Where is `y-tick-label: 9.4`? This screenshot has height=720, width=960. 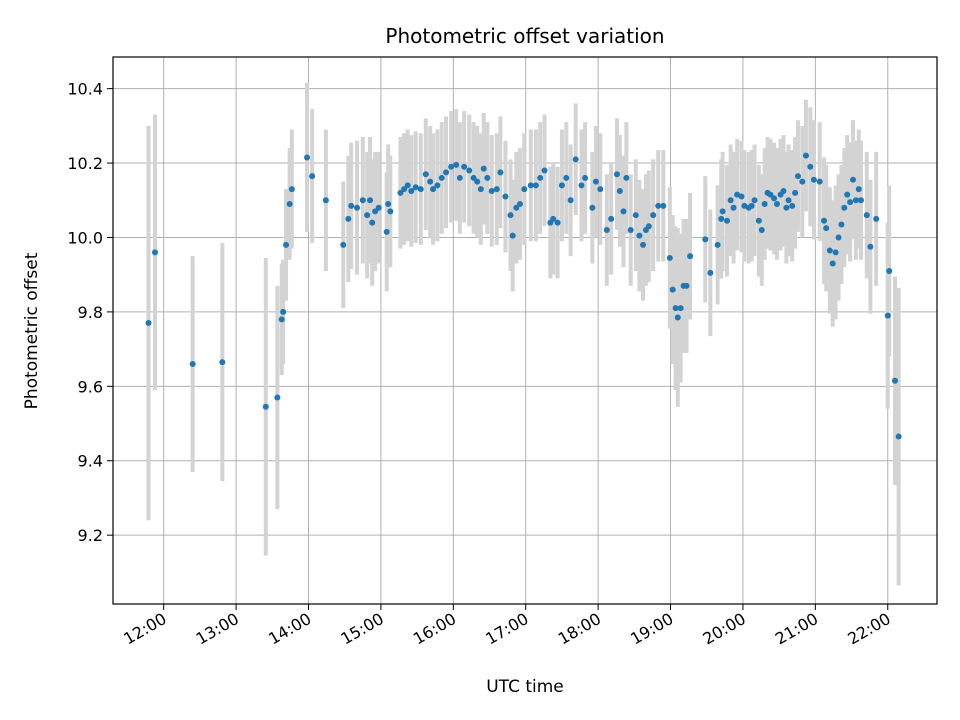 y-tick-label: 9.4 is located at coordinates (90, 461).